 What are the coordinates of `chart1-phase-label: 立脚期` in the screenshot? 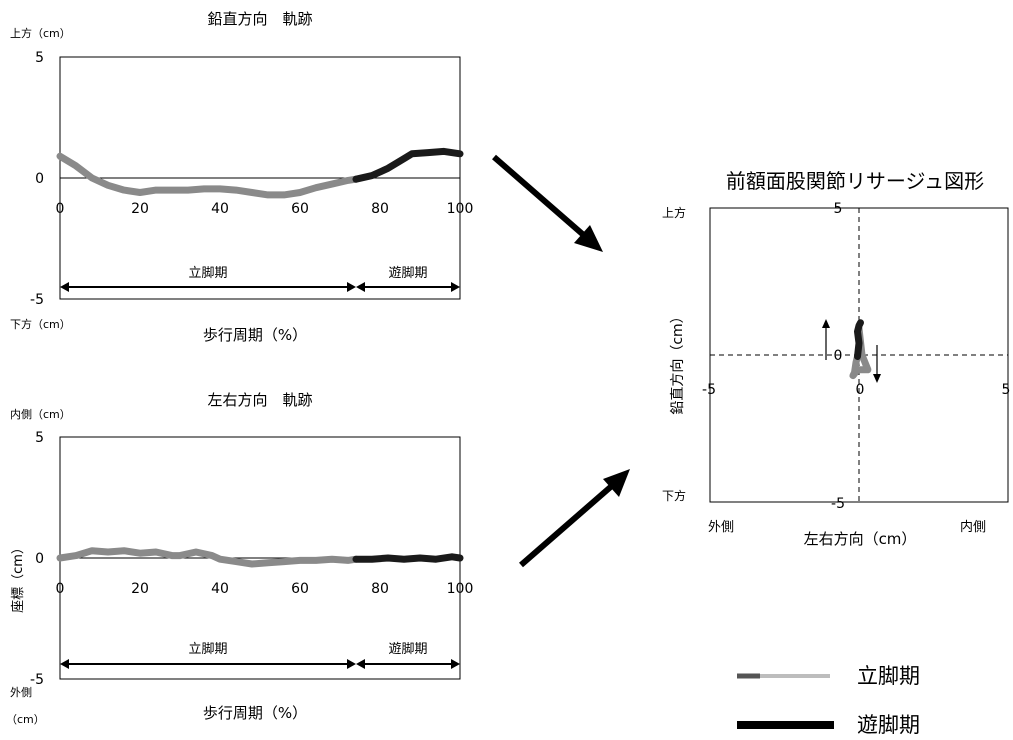 It's located at (207, 273).